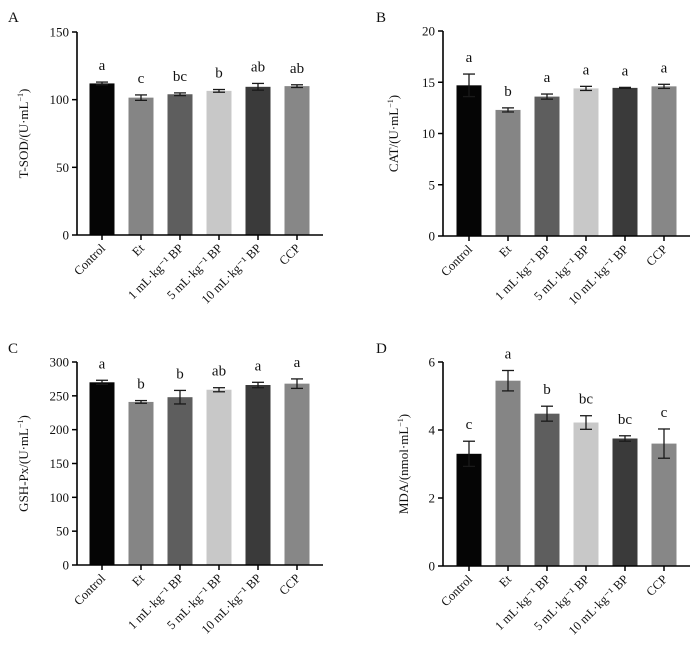 Image resolution: width=700 pixels, height=655 pixels. What do you see at coordinates (23, 139) in the screenshot?
I see `y-axis-label-main: T-SOD/(U·mL` at bounding box center [23, 139].